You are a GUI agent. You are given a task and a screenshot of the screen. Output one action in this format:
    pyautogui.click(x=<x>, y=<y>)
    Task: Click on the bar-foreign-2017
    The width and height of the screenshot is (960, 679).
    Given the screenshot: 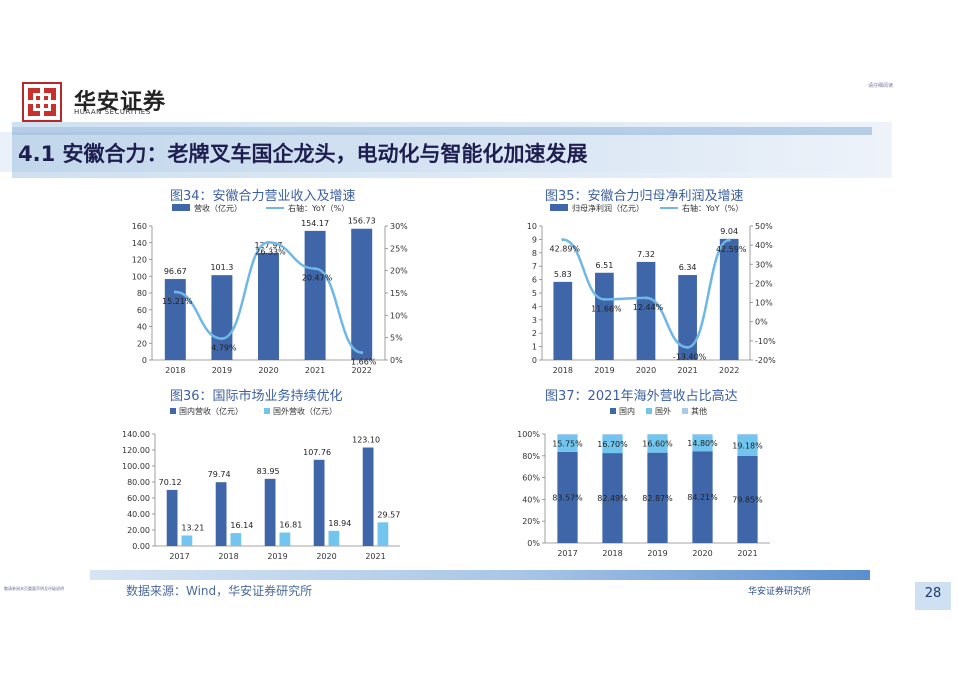 What is the action you would take?
    pyautogui.click(x=187, y=540)
    